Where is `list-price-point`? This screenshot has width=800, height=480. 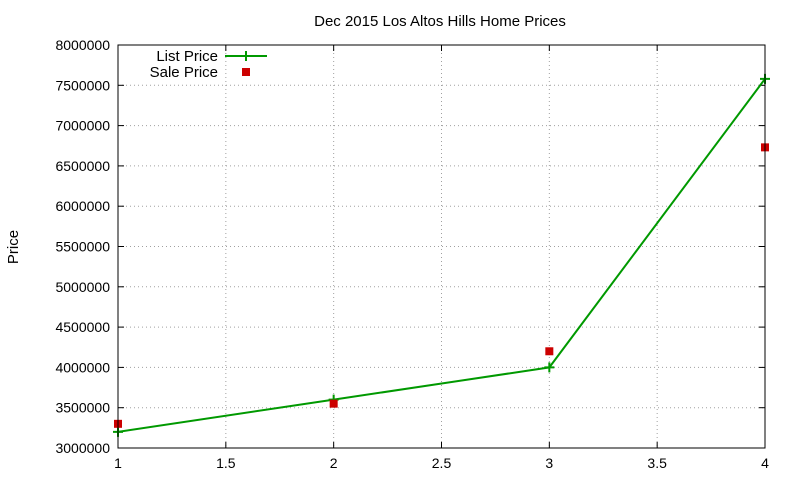 list-price-point is located at coordinates (549, 367).